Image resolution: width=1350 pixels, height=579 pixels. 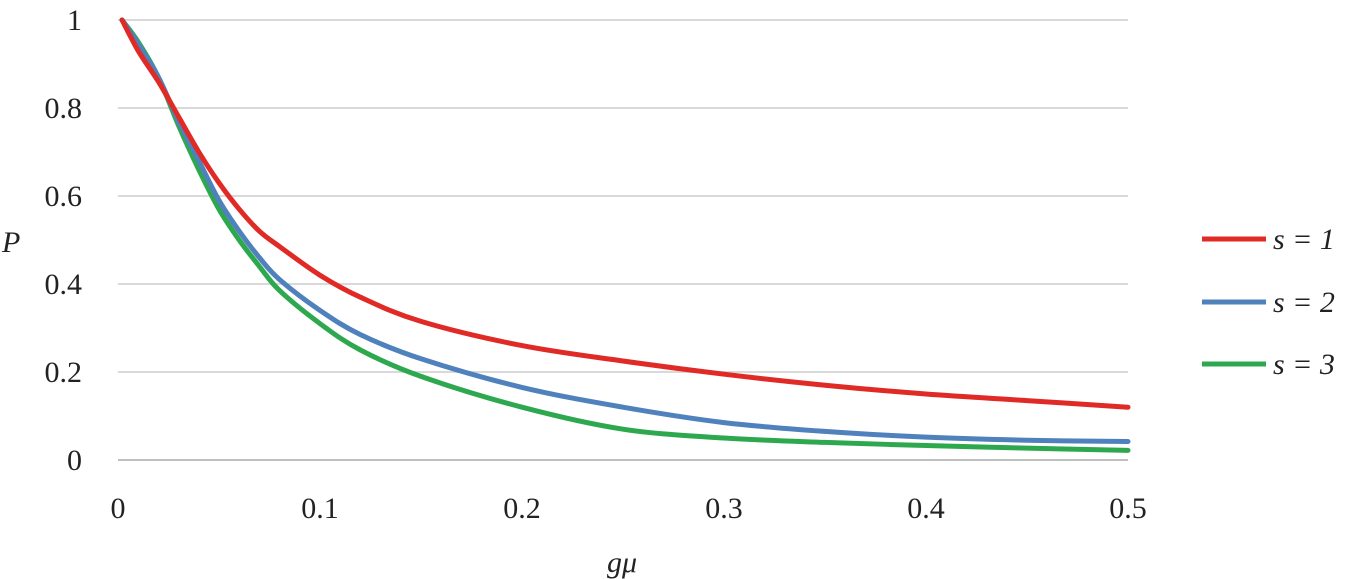 I want to click on legend-item-s-1: s = 1, so click(x=1268, y=239).